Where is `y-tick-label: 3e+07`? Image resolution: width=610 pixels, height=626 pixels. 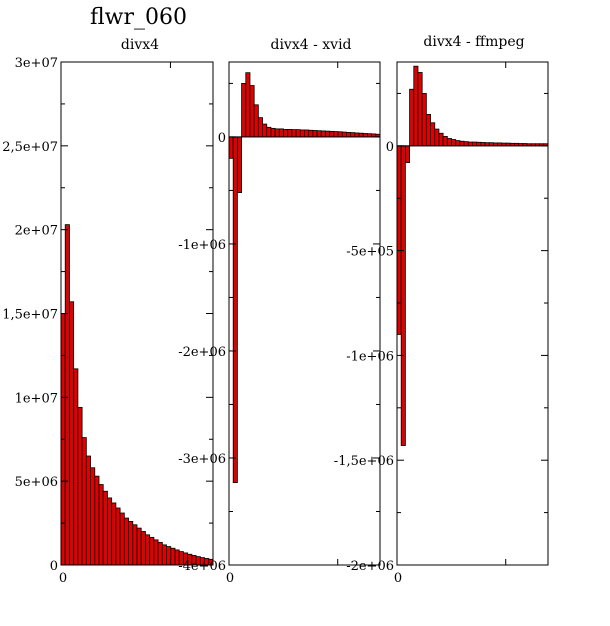
y-tick-label: 3e+07 is located at coordinates (36, 63).